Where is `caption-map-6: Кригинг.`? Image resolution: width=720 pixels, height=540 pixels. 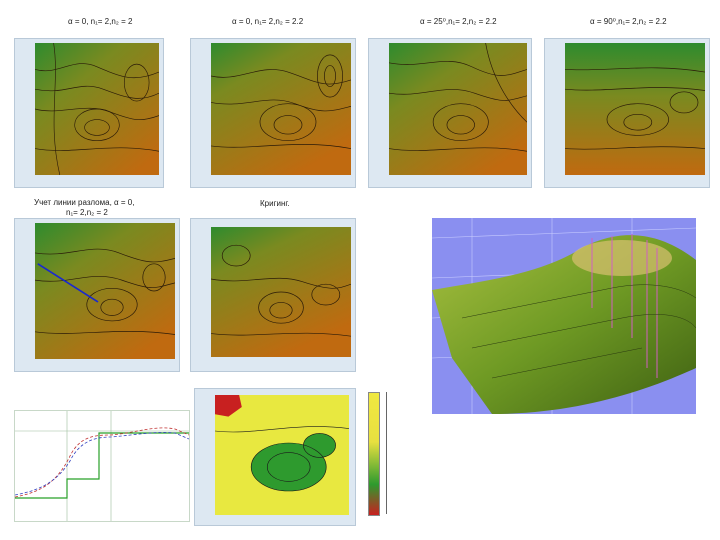
caption-map-6: Кригинг. is located at coordinates (275, 203).